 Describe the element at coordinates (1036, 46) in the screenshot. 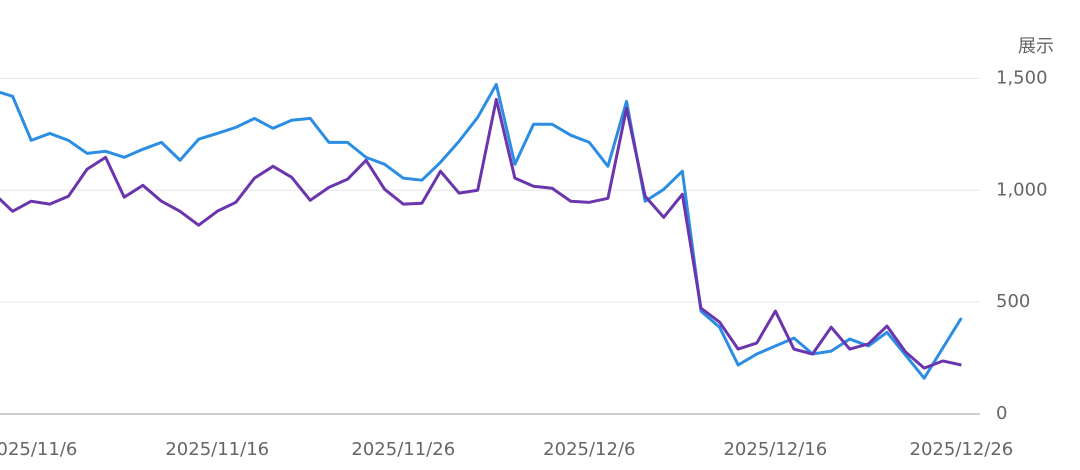

I see `y-axis-label: 展示` at that location.